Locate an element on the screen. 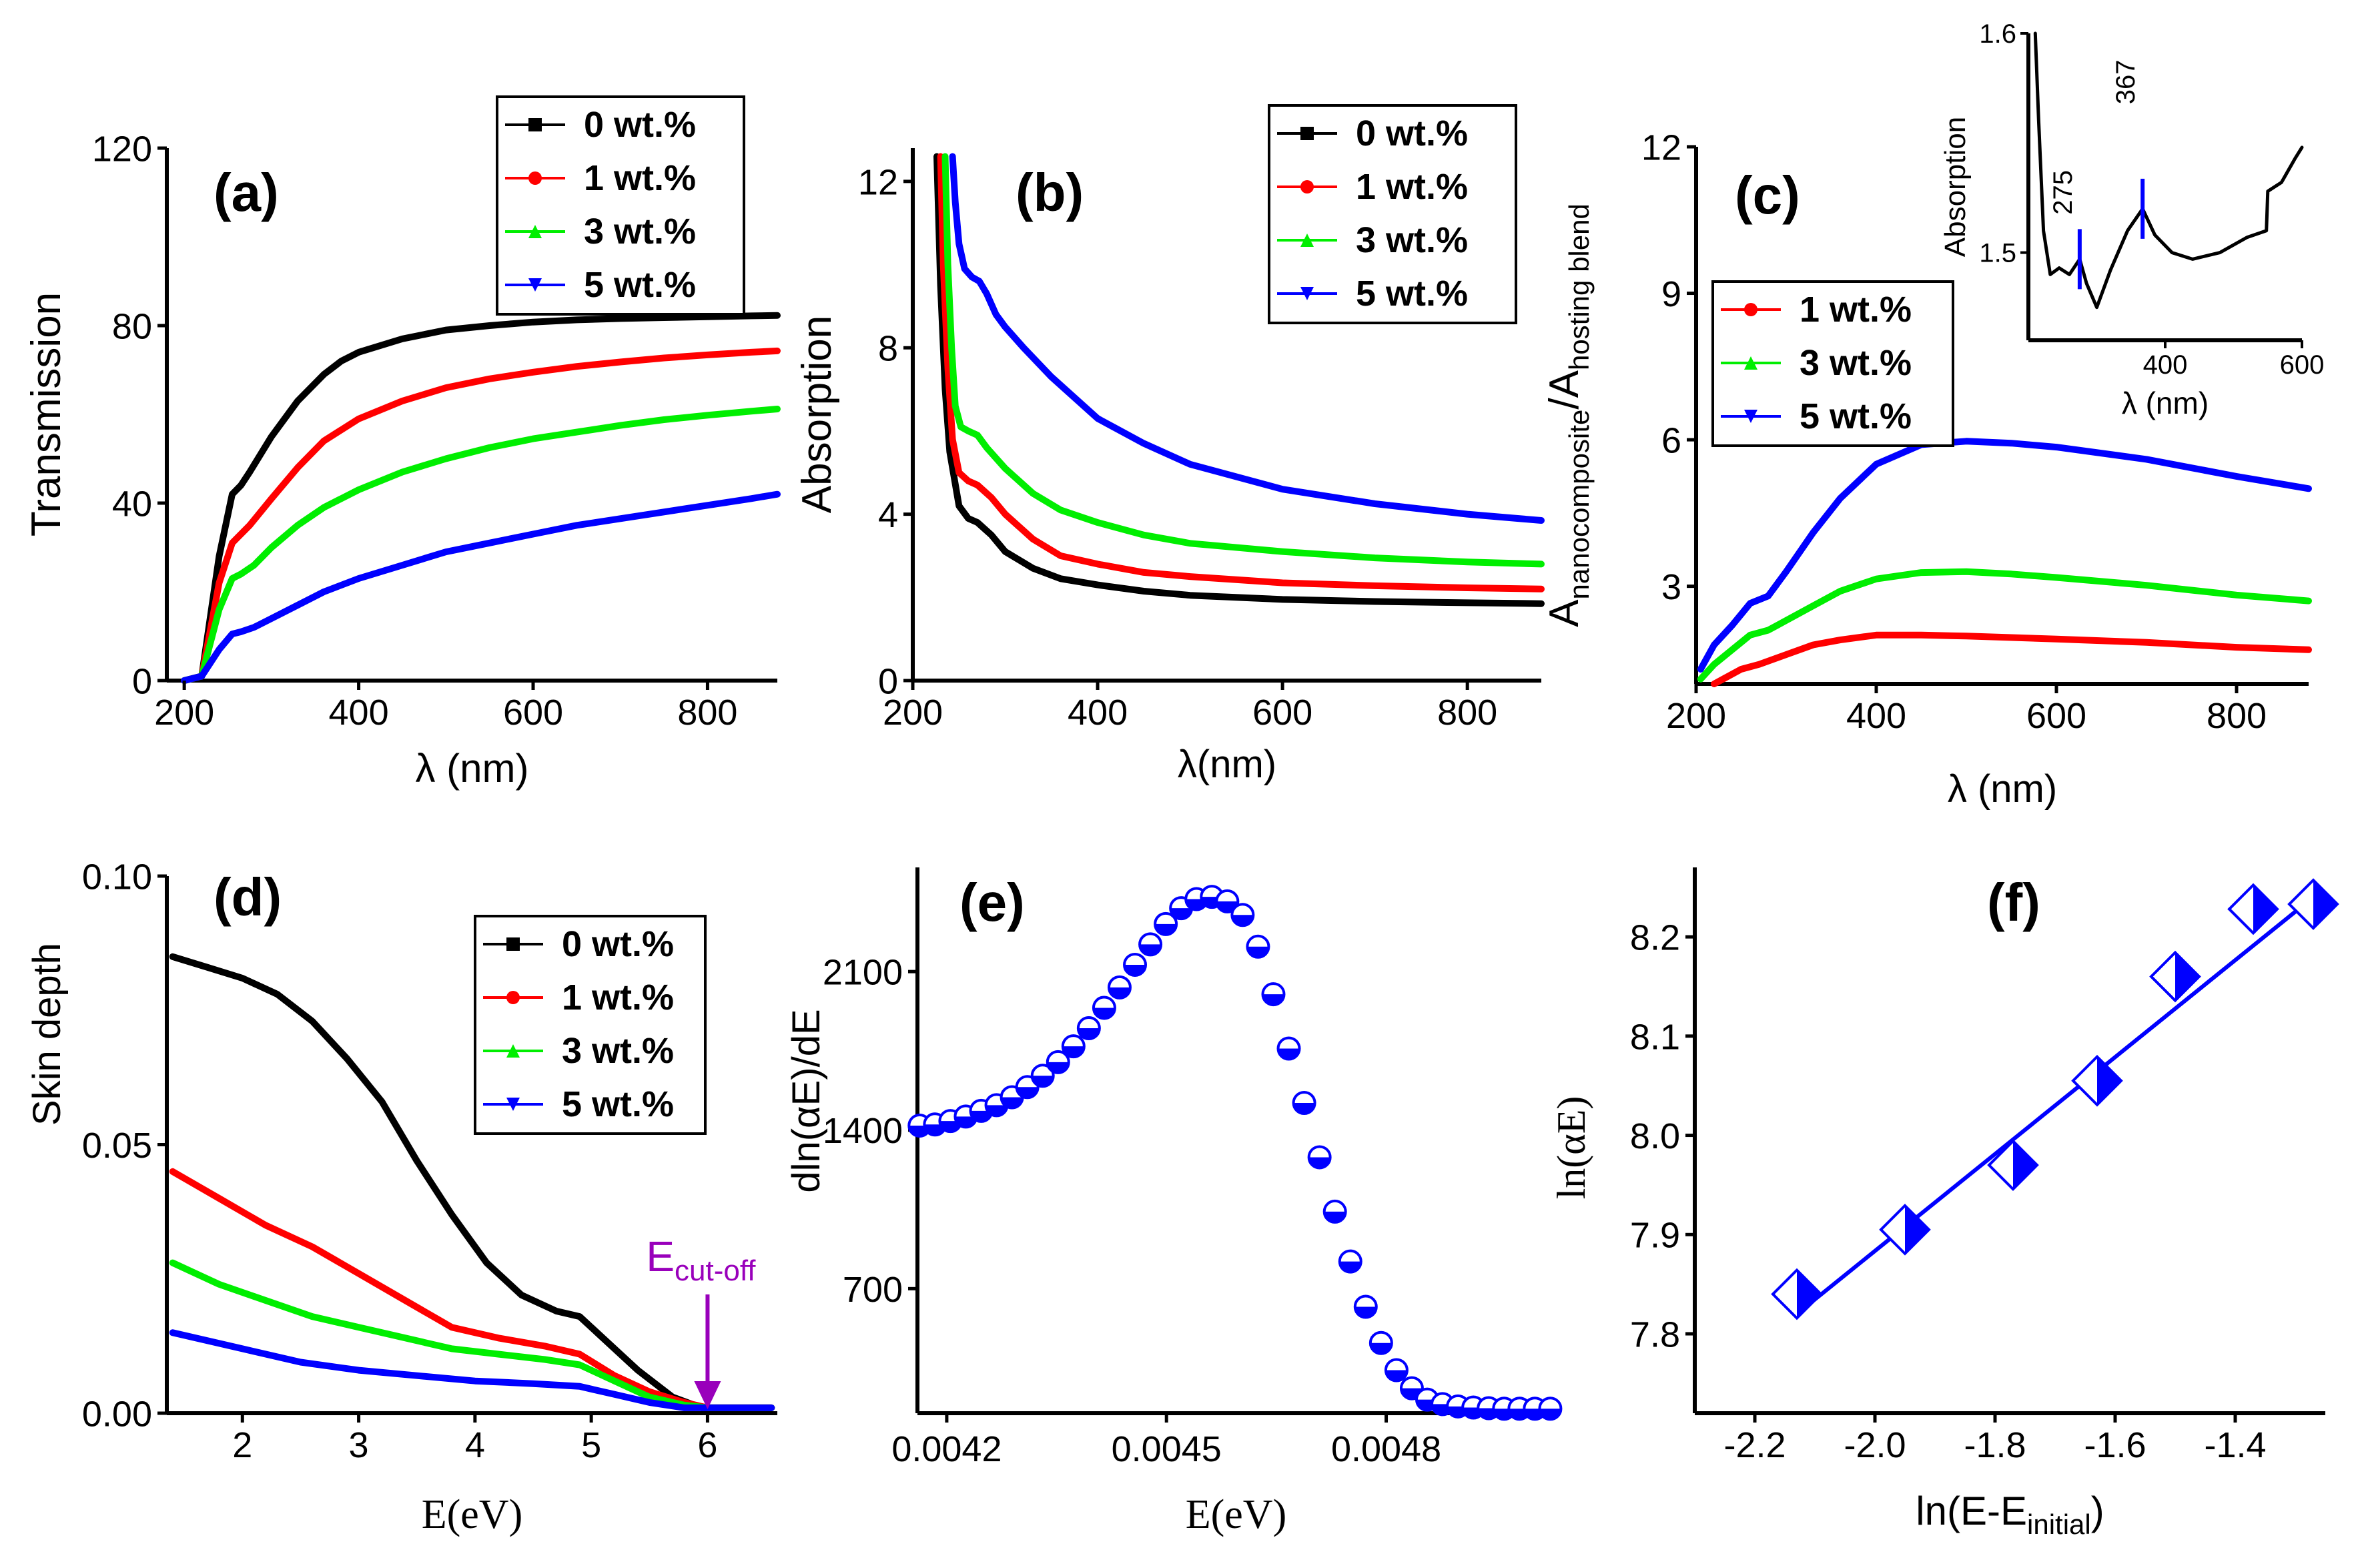 The height and width of the screenshot is (1568, 2354). x-tick-label: 0.0042 is located at coordinates (946, 1449).